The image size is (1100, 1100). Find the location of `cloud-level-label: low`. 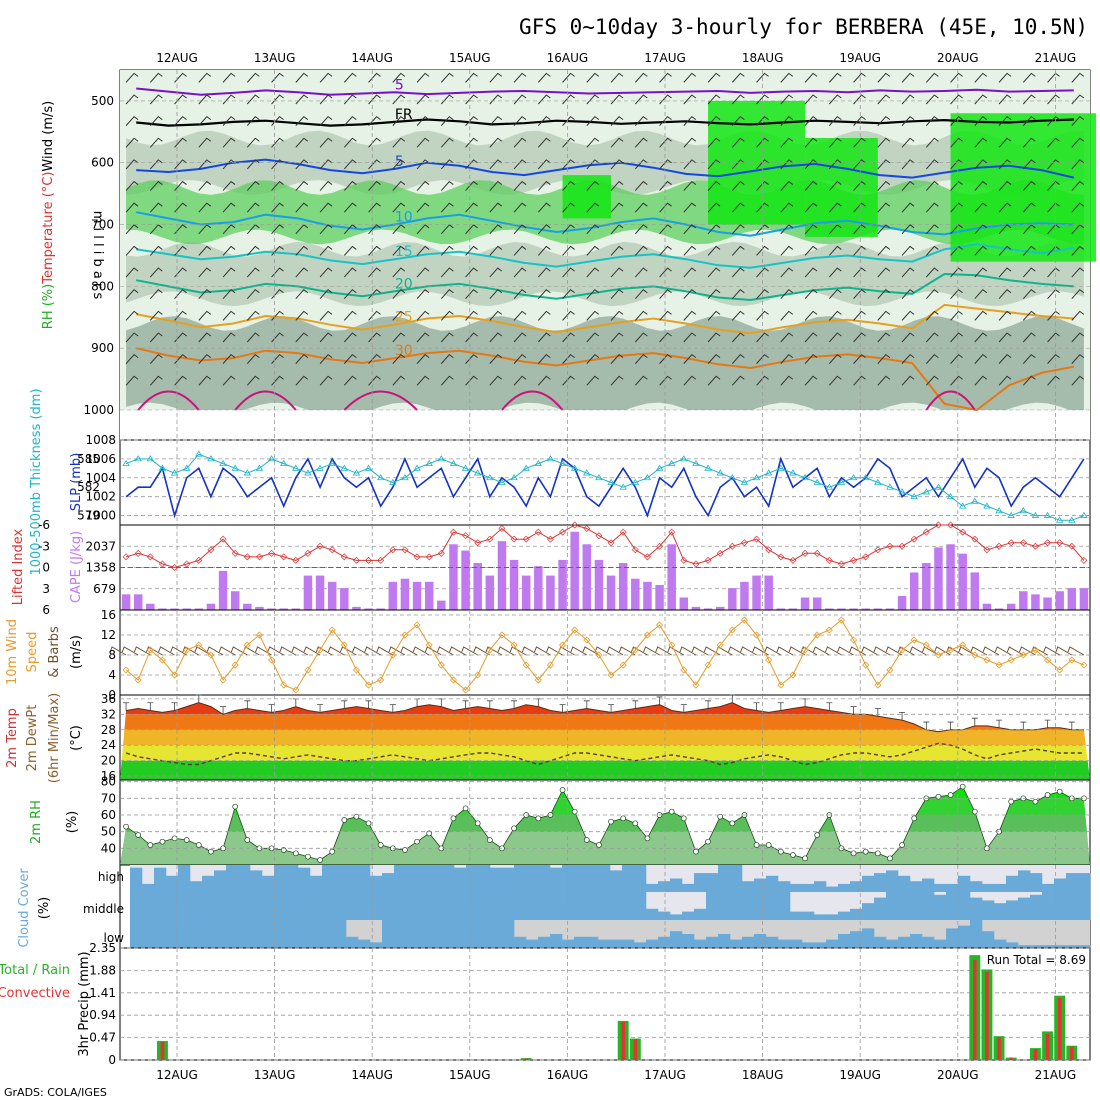

cloud-level-label: low is located at coordinates (114, 938).